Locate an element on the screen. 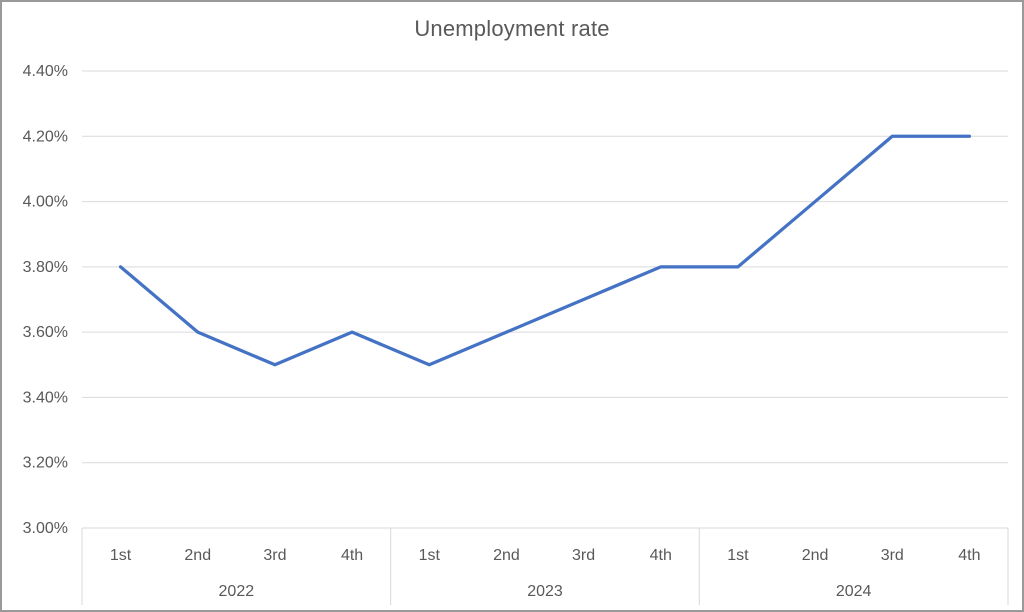 The image size is (1024, 612). y-axis-tick-label: 3.40% is located at coordinates (45, 397).